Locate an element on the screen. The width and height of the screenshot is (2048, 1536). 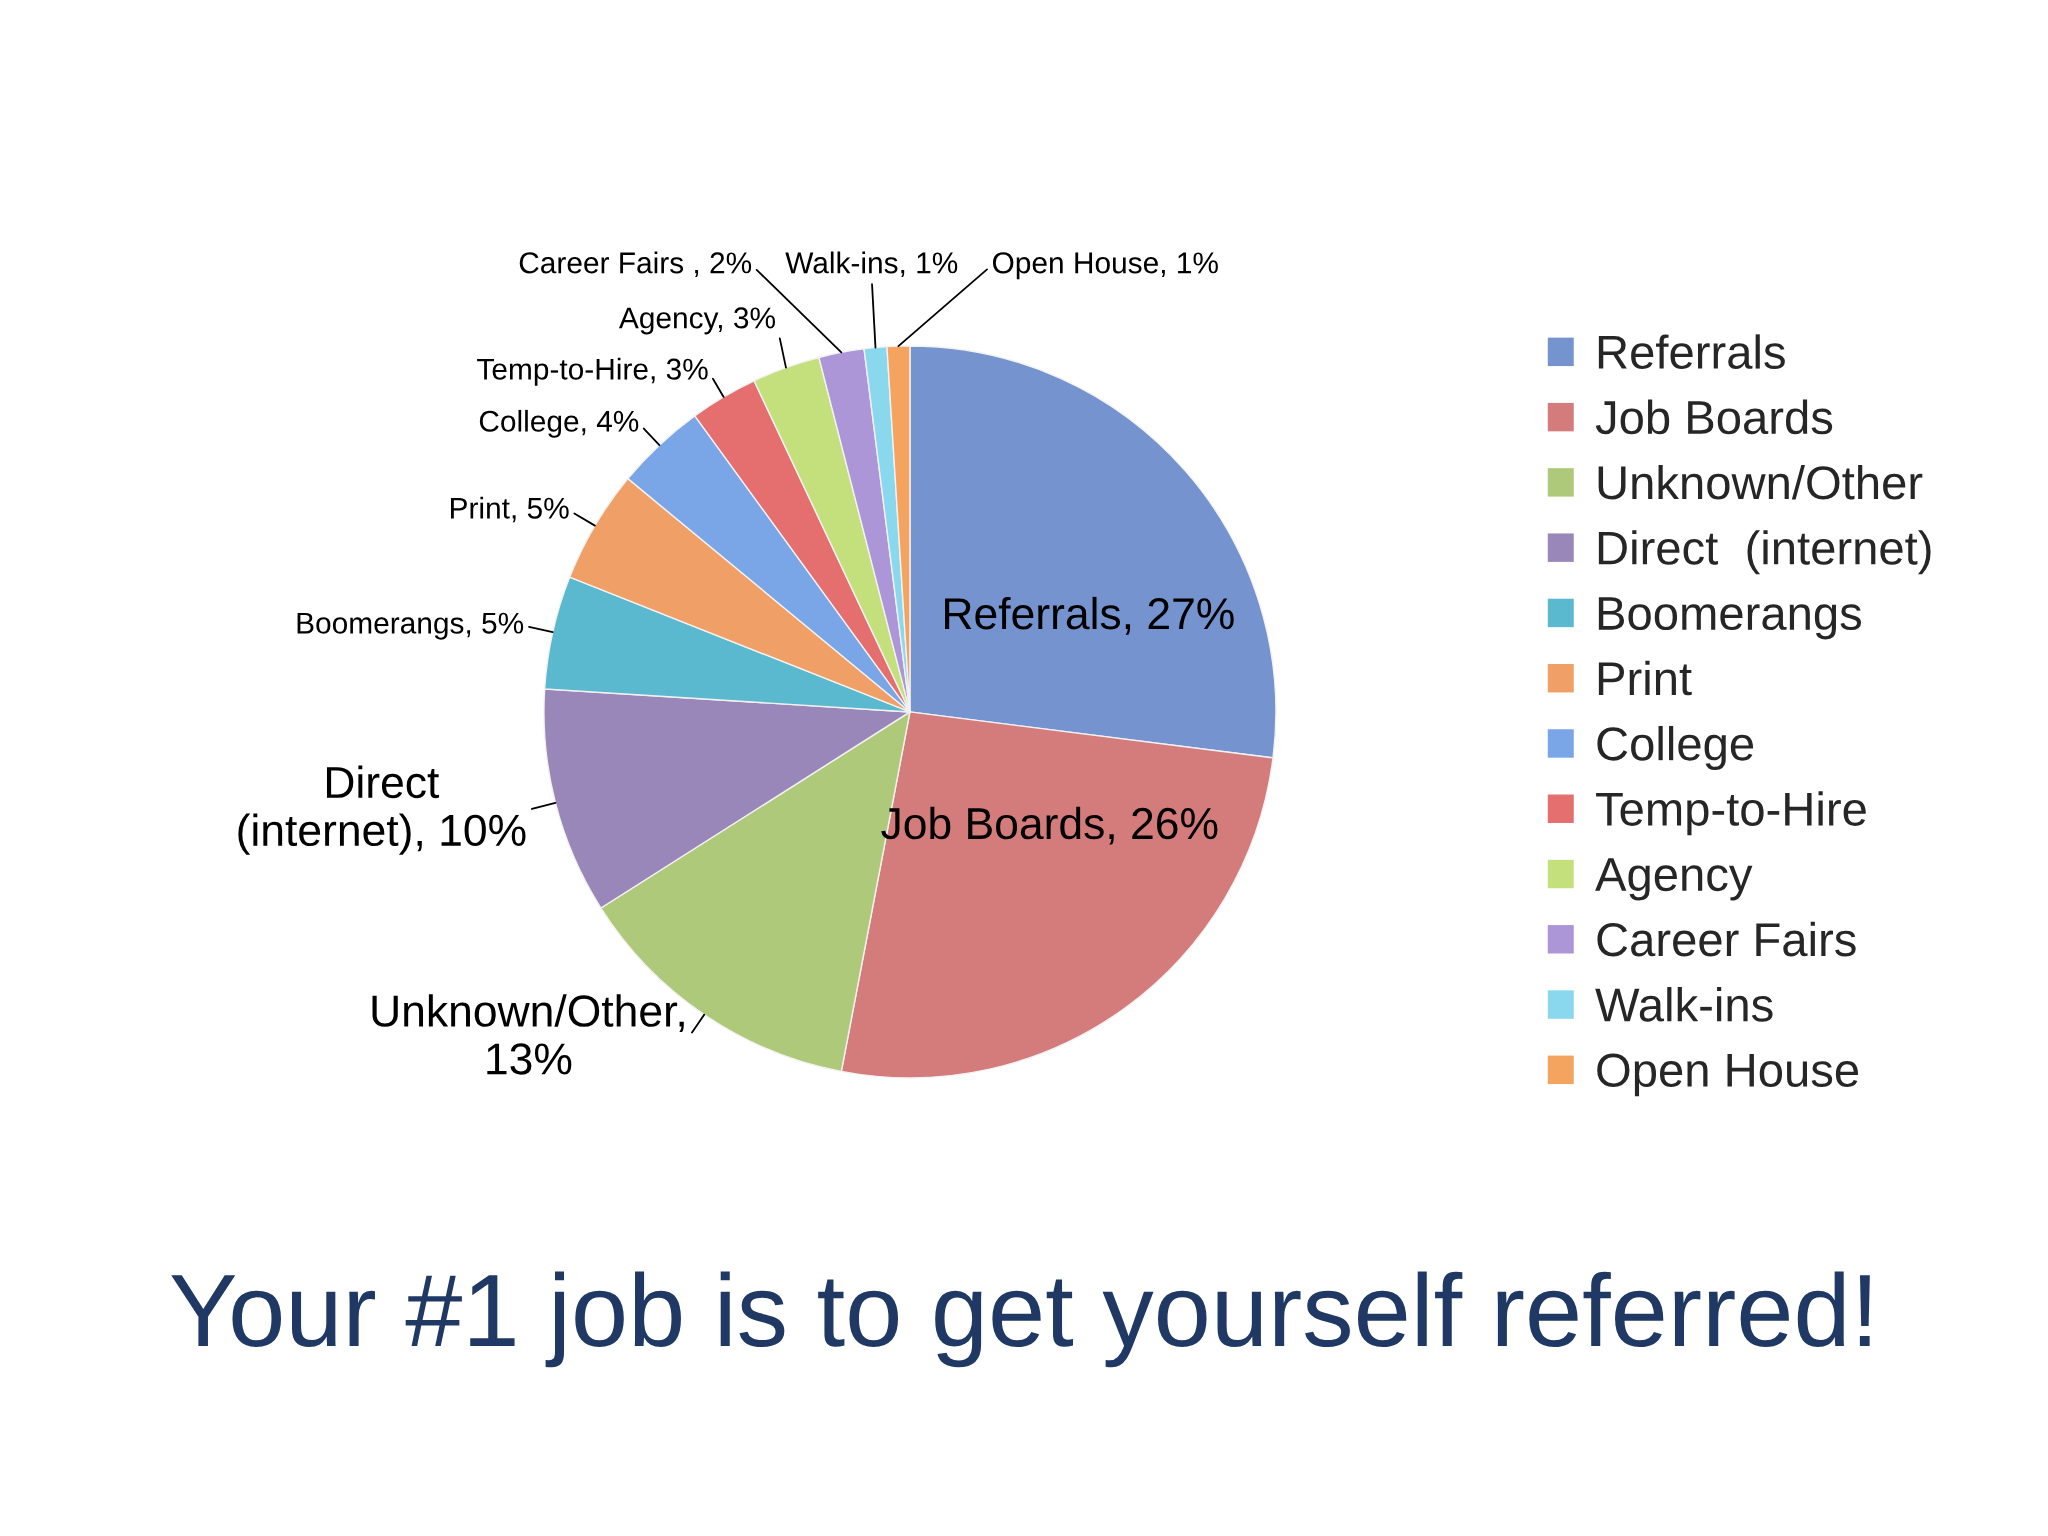
data-label: Open House, 1% is located at coordinates (1105, 266).